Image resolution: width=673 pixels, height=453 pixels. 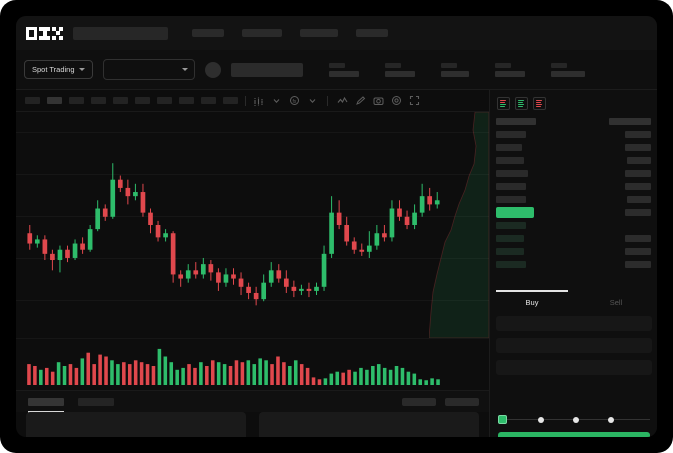 What do you see at coordinates (290, 33) in the screenshot?
I see `nav-links` at bounding box center [290, 33].